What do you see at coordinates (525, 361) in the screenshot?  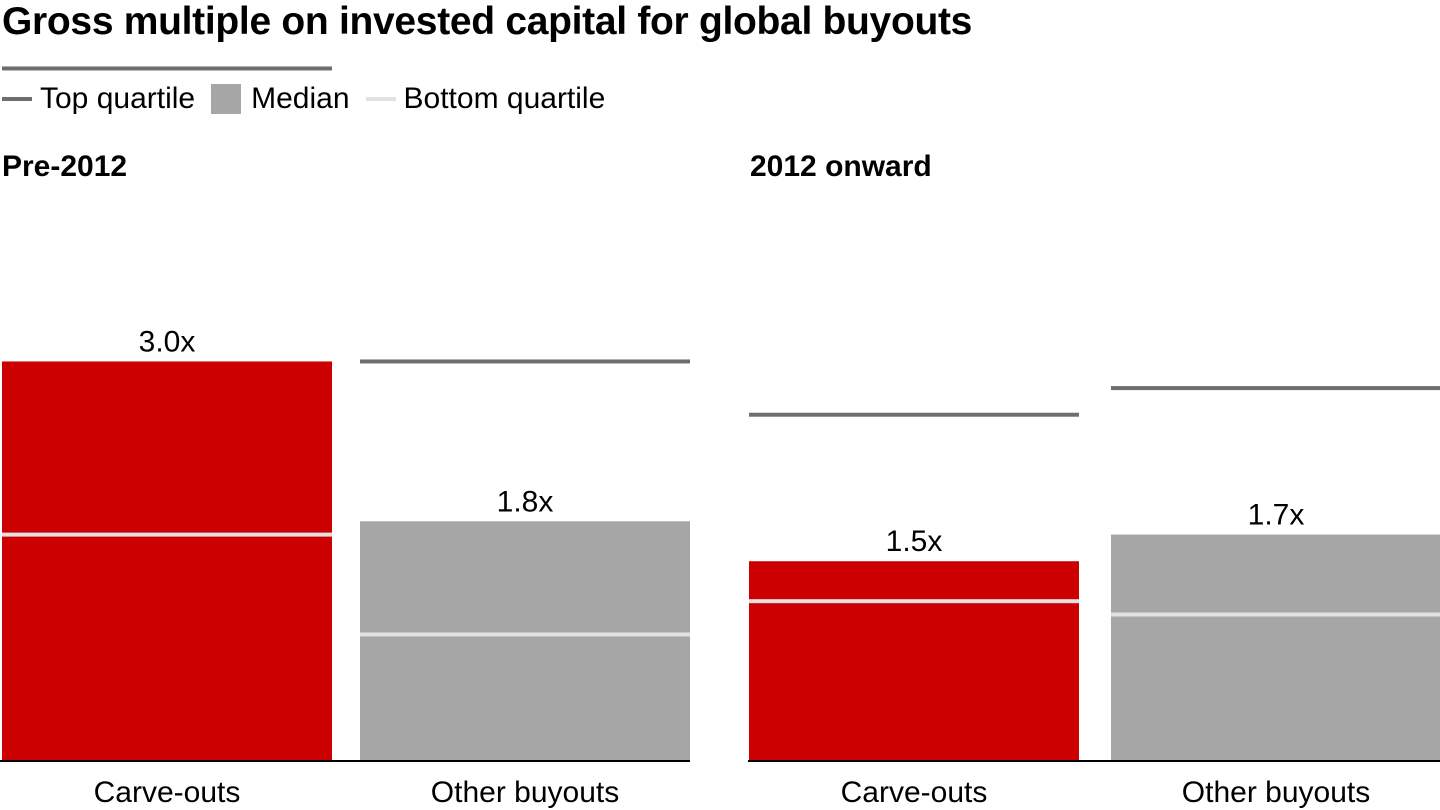 I see `top-quartile-line-p0-other-buyouts` at bounding box center [525, 361].